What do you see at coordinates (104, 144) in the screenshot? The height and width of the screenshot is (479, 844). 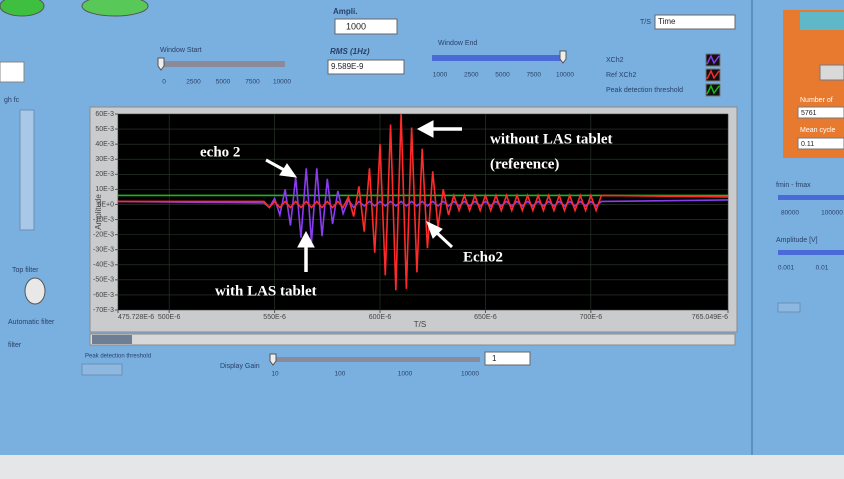 I see `y-tick-label: 40E-3` at bounding box center [104, 144].